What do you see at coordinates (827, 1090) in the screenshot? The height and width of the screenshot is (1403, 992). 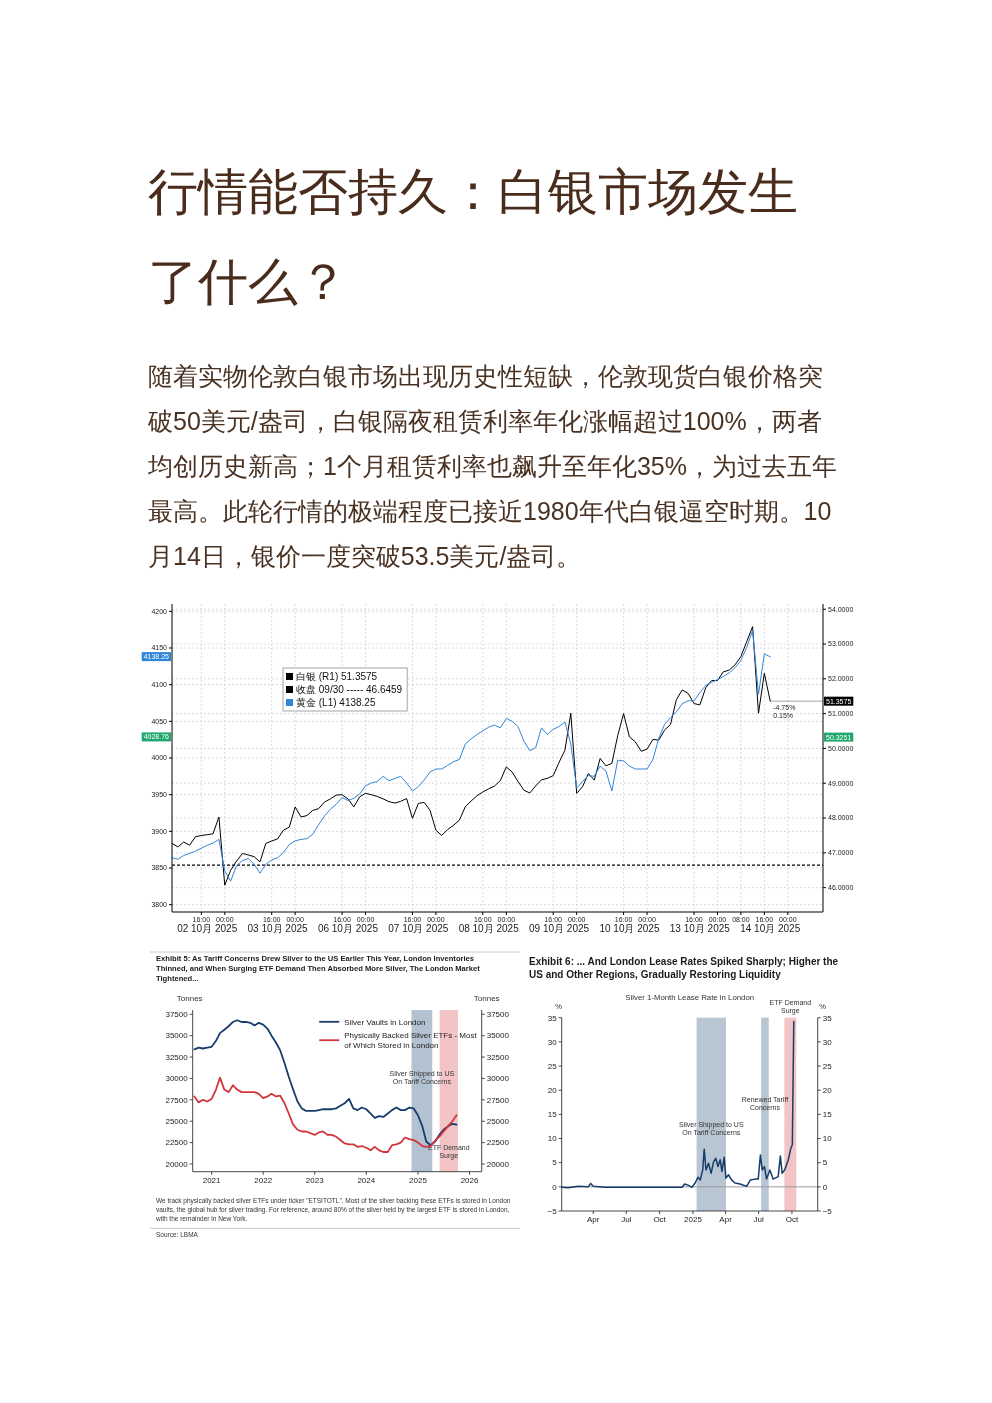 I see `y2-tick-label: 20` at bounding box center [827, 1090].